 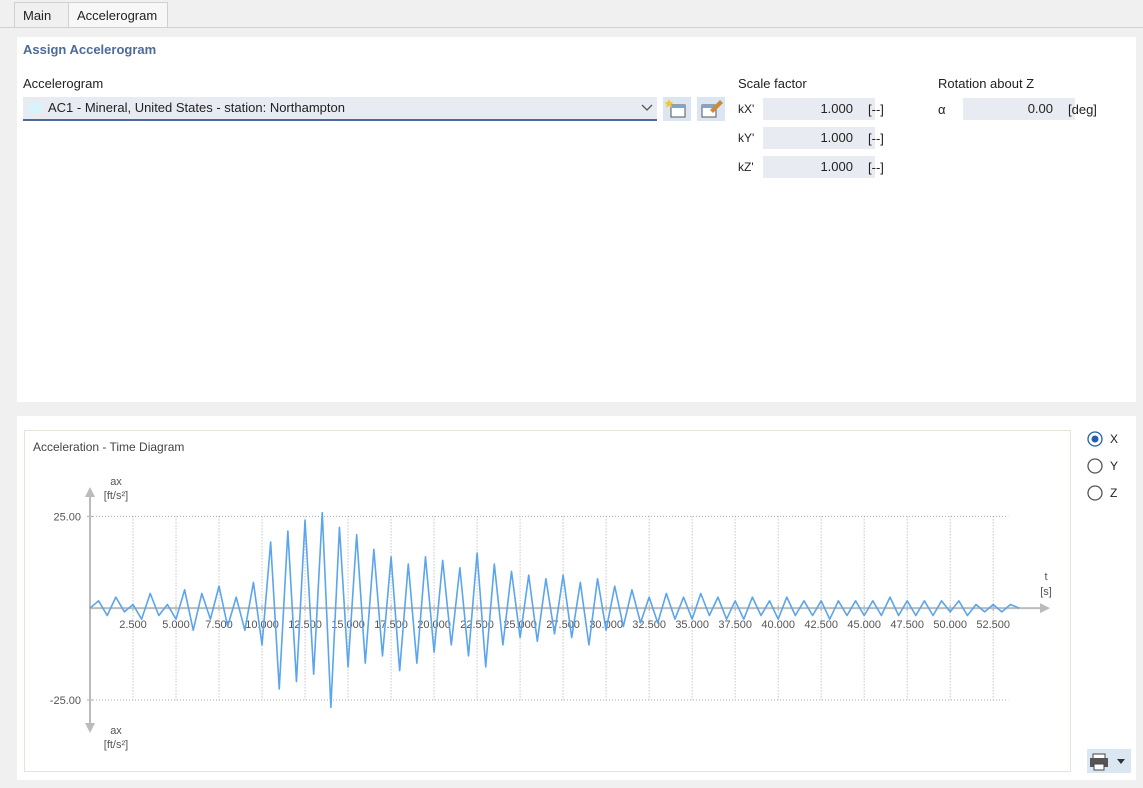 I want to click on tab: Accelerogram, so click(x=118, y=15).